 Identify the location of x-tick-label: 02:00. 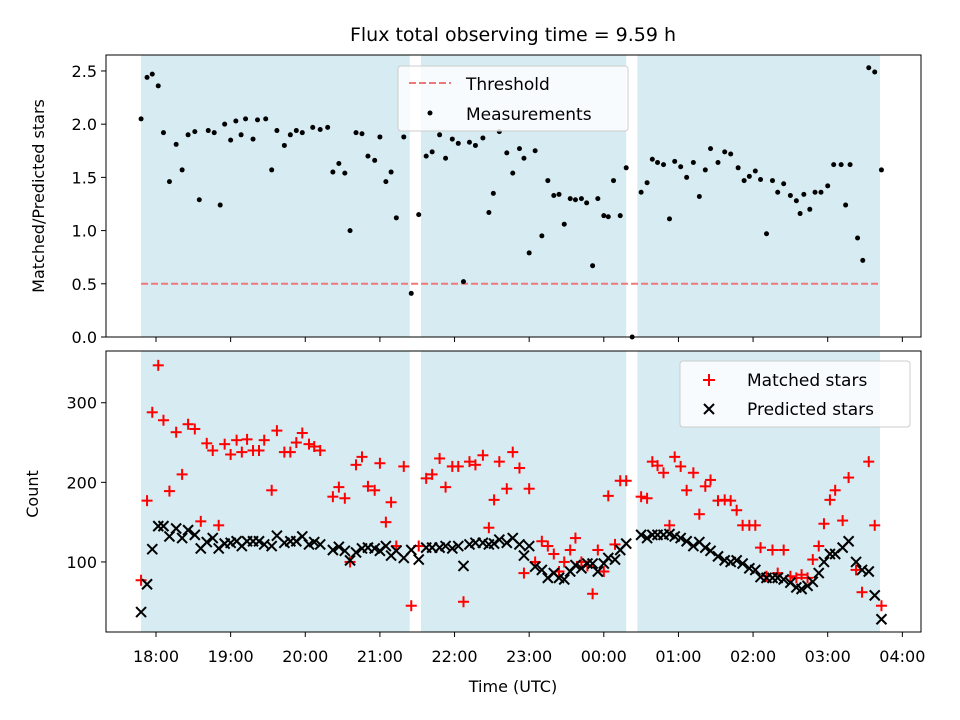
(753, 656).